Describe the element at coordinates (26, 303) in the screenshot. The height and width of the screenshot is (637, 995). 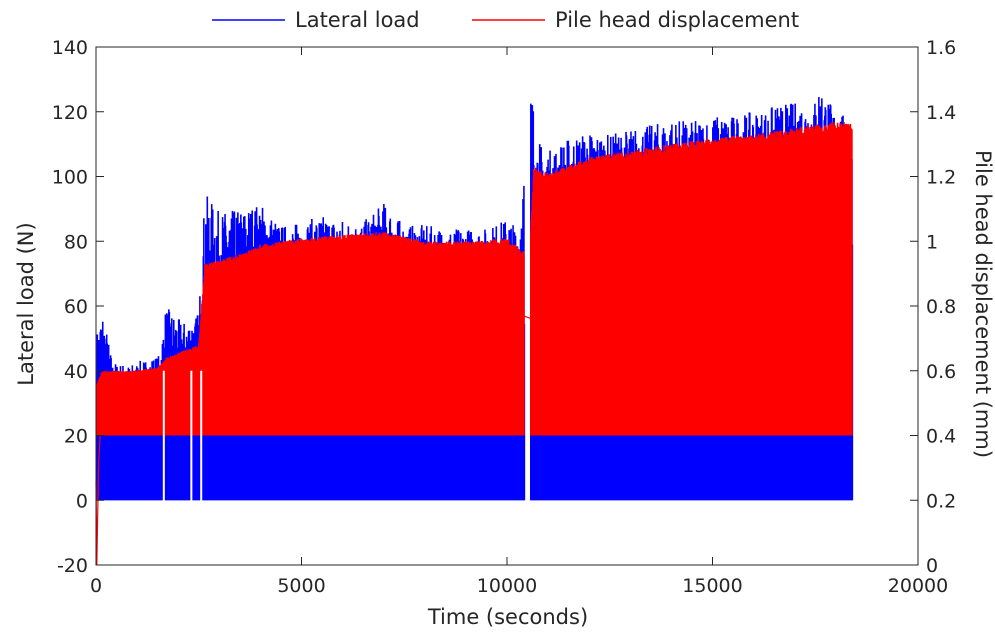
I see `y-axis-left-label: Lateral load (N)` at that location.